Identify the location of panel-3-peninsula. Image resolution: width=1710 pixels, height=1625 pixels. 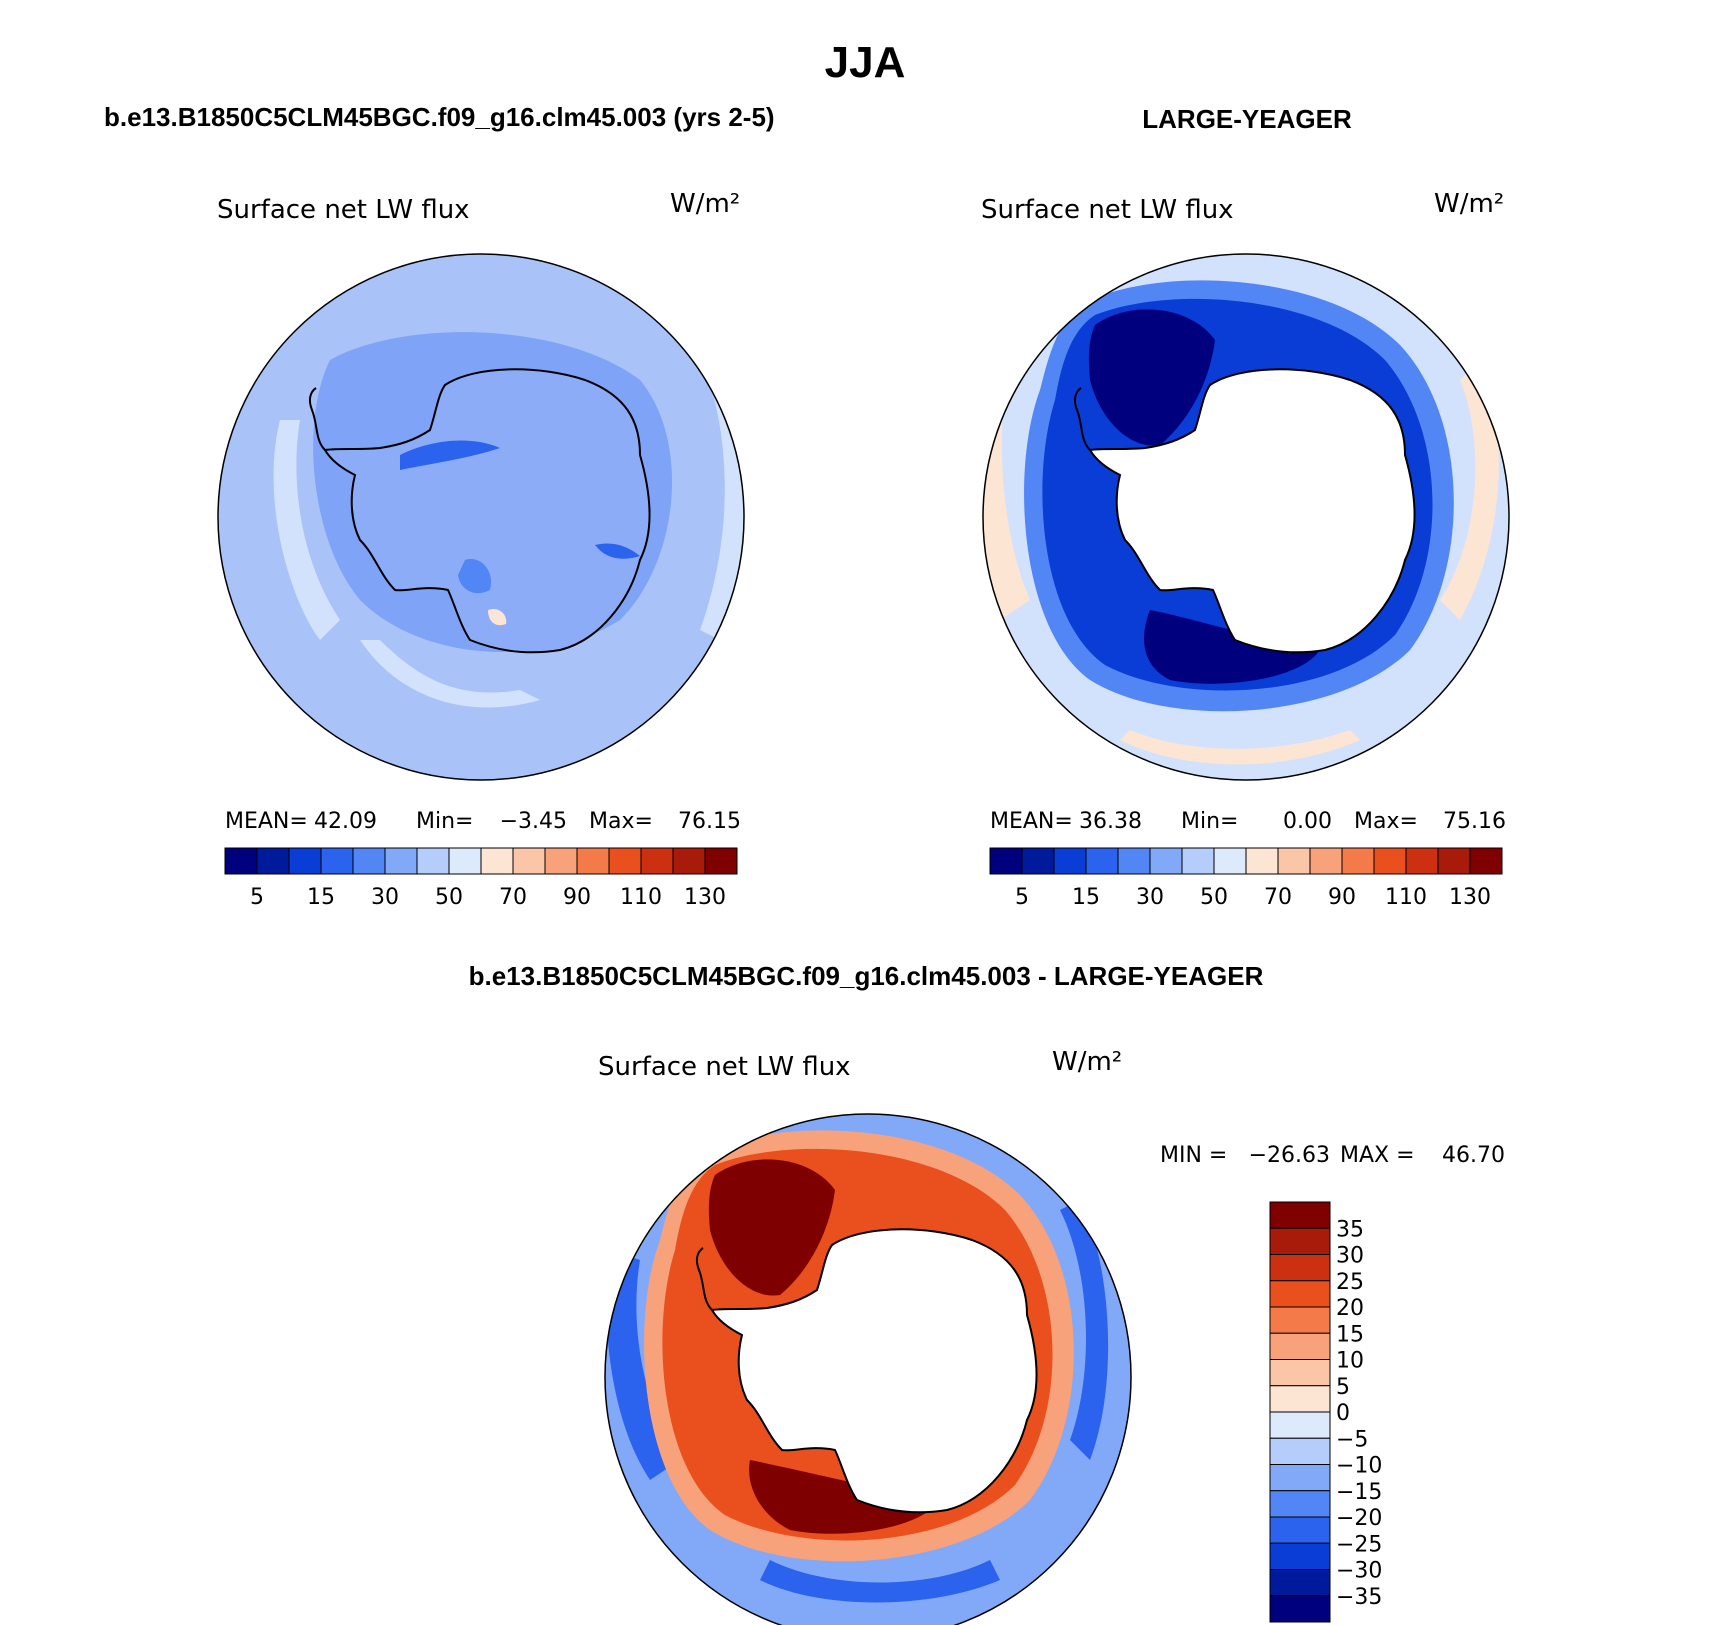
(704, 1279).